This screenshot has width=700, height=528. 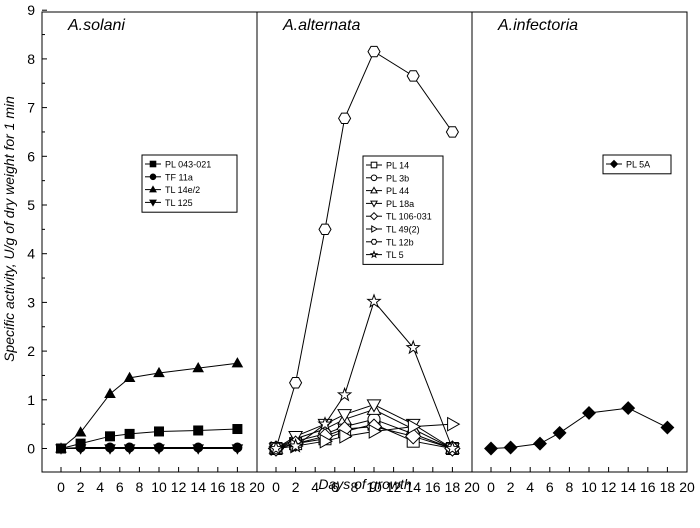 What do you see at coordinates (395, 255) in the screenshot?
I see `legend-label: TL 5` at bounding box center [395, 255].